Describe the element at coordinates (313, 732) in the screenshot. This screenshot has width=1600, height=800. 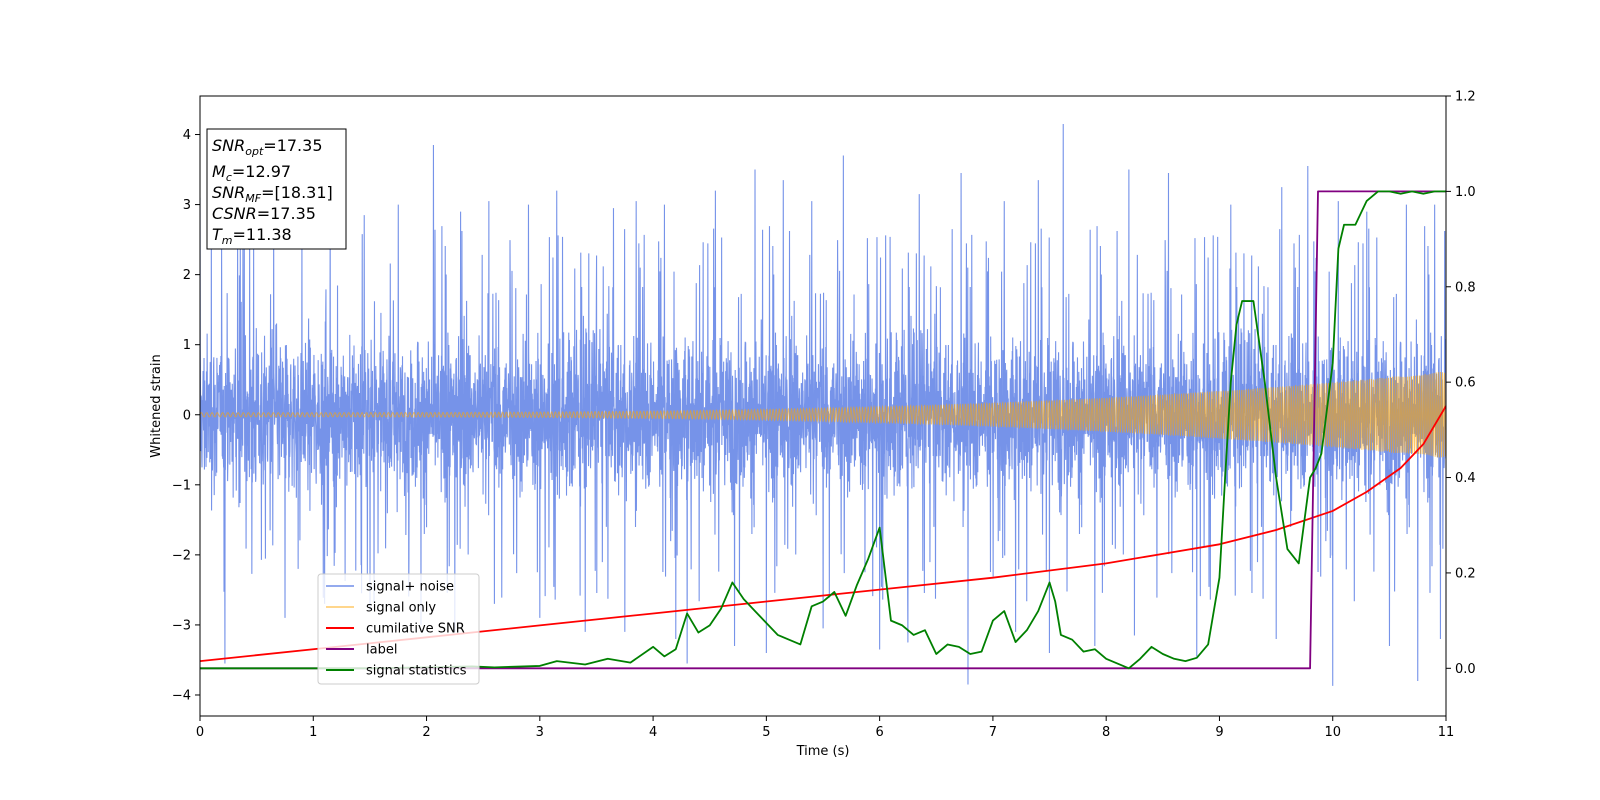
I see `x-tick-label: 1` at that location.